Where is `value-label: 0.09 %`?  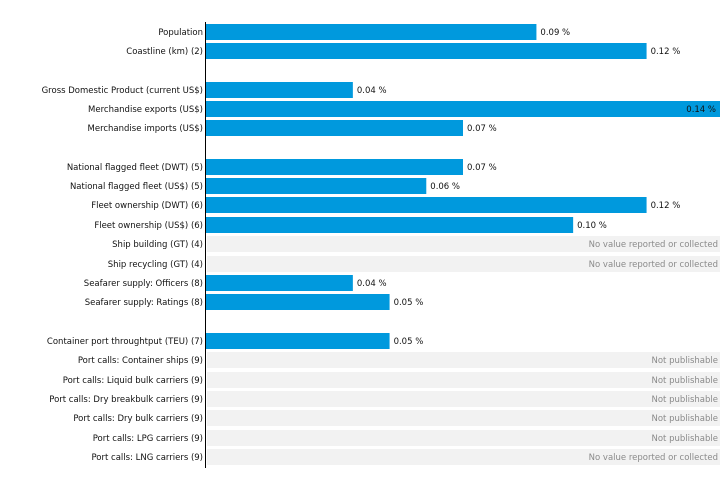
value-label: 0.09 % is located at coordinates (555, 33).